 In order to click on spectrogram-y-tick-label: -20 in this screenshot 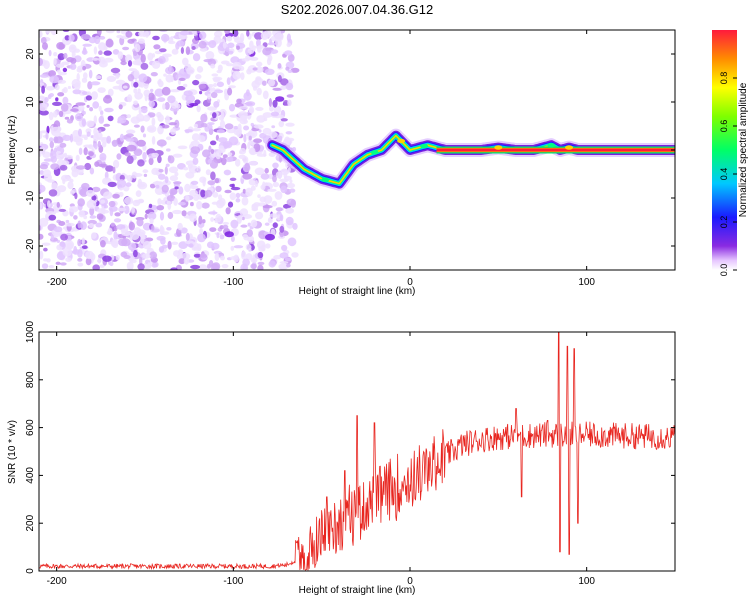, I will do `click(30, 245)`.